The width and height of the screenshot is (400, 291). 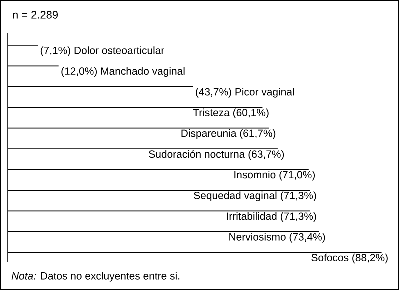 What do you see at coordinates (143, 72) in the screenshot?
I see `y-tick-label: Manchado vaginal` at bounding box center [143, 72].